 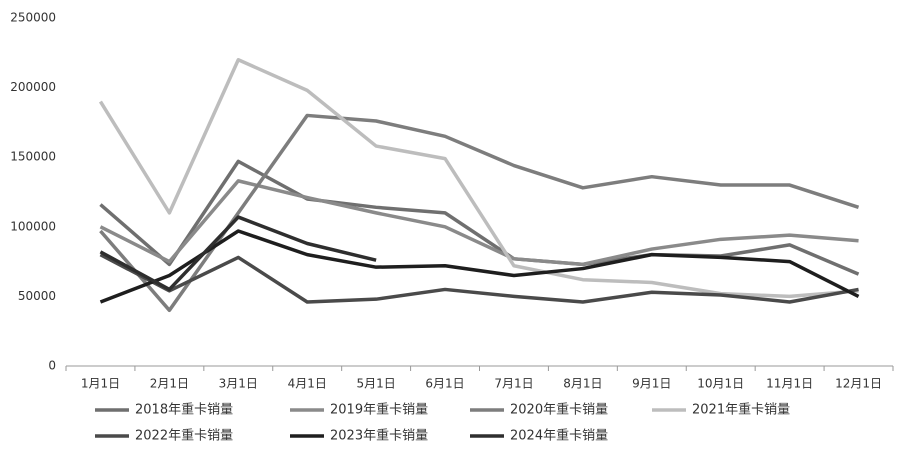 I want to click on y-tick-label: 200000, so click(x=33, y=87).